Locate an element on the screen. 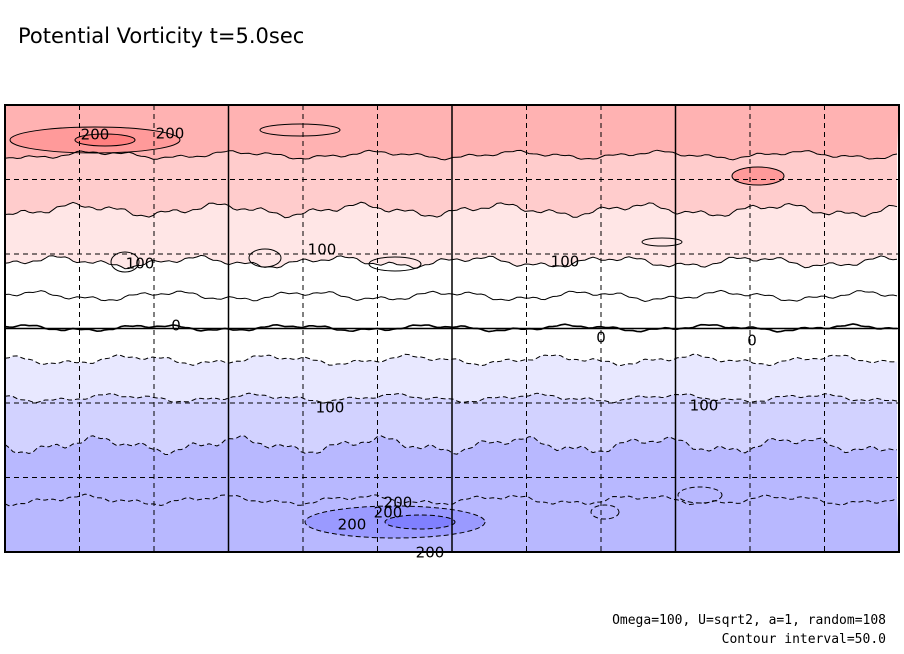 Image resolution: width=904 pixels, height=654 pixels. positive-extremum is located at coordinates (758, 176).